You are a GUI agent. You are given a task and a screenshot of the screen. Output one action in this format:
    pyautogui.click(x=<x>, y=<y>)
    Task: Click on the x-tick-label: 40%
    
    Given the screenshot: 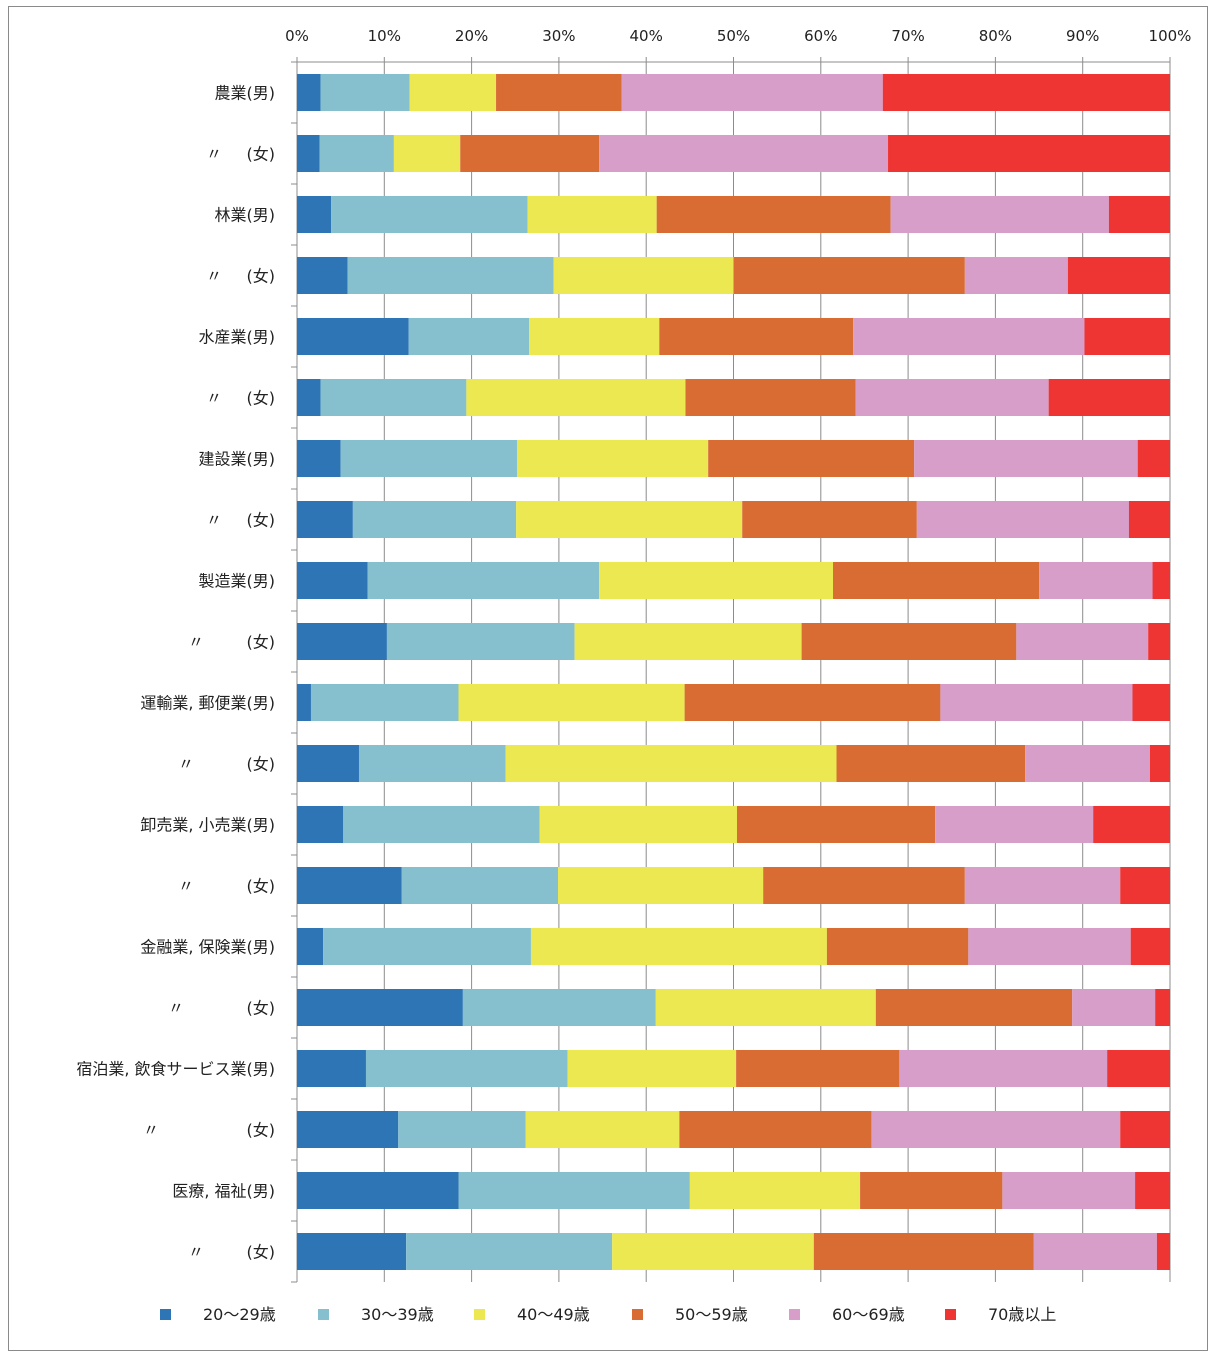 What is the action you would take?
    pyautogui.click(x=646, y=36)
    